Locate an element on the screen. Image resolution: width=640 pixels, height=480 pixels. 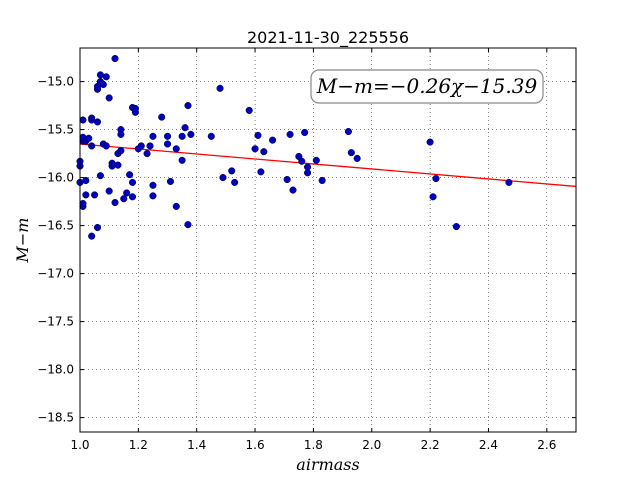
x-tick-label: 1.0 is located at coordinates (79, 445).